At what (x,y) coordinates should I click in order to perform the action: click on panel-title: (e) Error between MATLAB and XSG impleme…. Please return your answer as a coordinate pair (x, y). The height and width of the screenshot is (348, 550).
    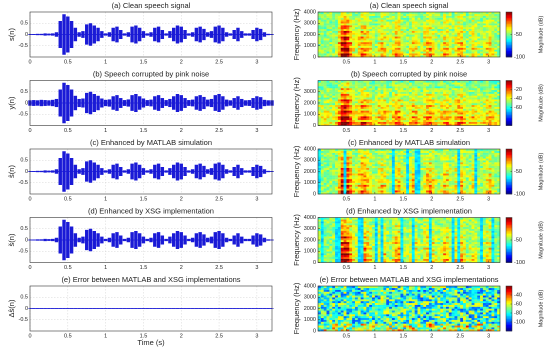
    Looking at the image, I should click on (150, 279).